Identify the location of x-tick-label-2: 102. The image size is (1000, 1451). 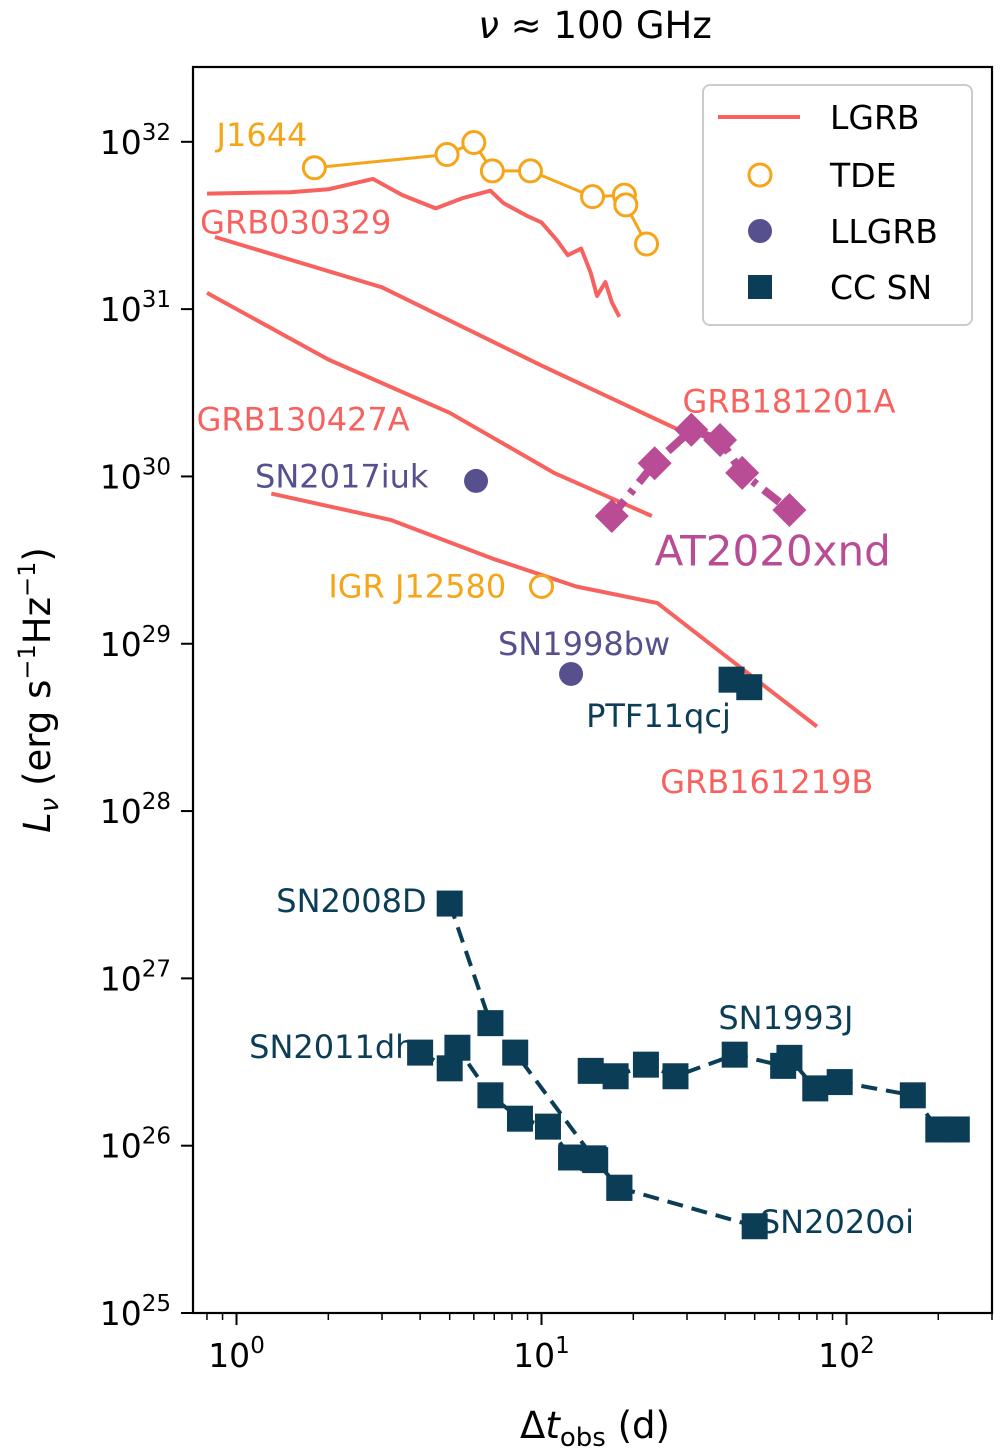
(846, 1354).